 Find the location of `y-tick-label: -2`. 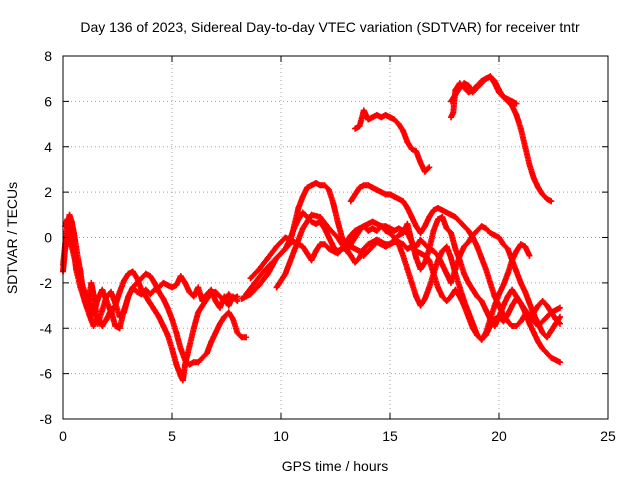

y-tick-label: -2 is located at coordinates (46, 283).